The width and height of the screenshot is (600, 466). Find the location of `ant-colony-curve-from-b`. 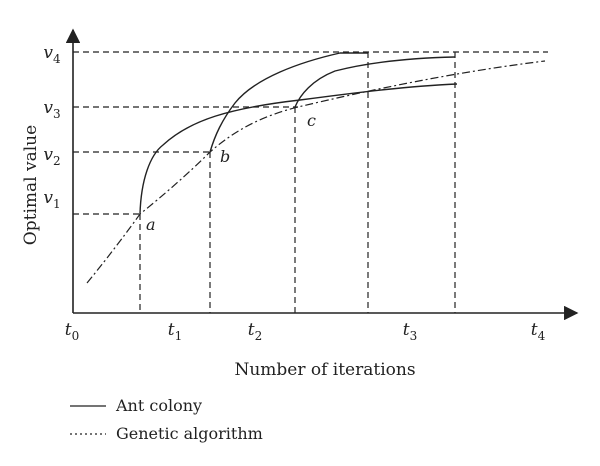

ant-colony-curve-from-b is located at coordinates (288, 102).